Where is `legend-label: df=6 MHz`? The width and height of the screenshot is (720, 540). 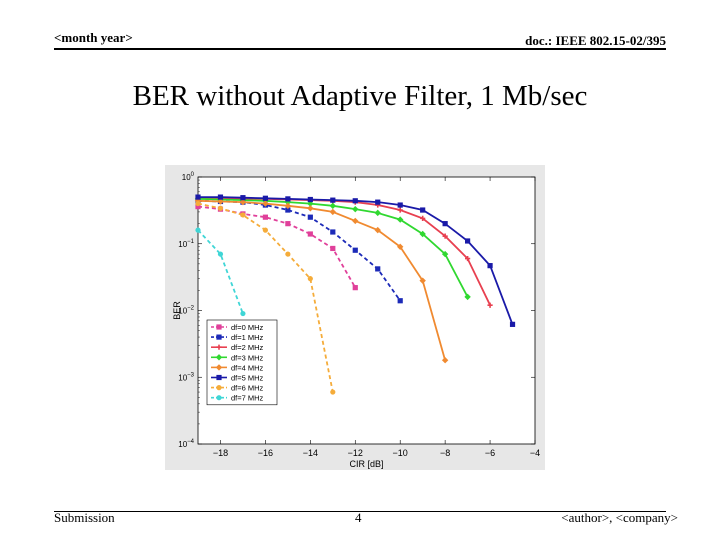
legend-label: df=6 MHz is located at coordinates (247, 388).